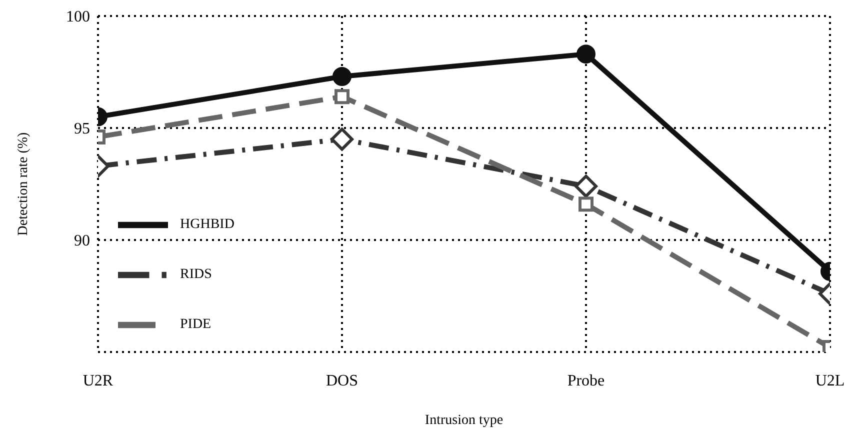  I want to click on legend-label: PIDE, so click(196, 324).